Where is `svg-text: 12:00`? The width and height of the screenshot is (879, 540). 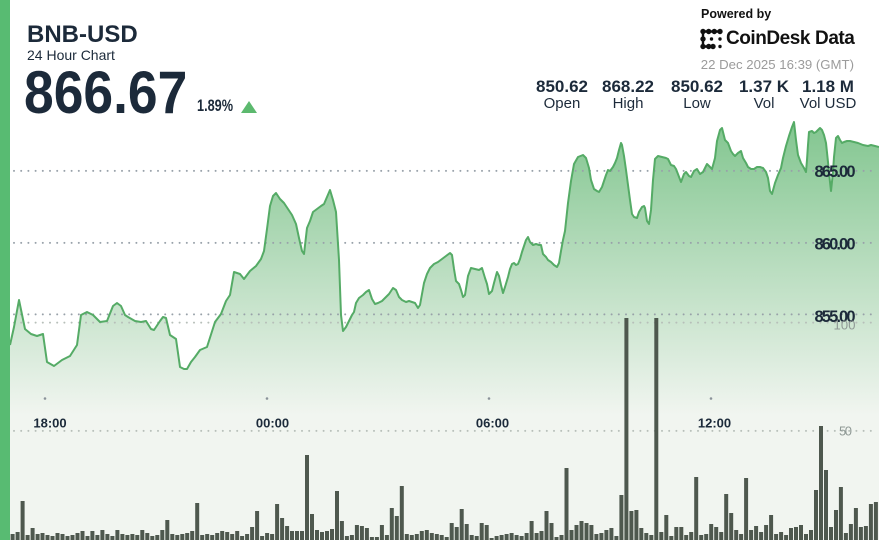 svg-text: 12:00 is located at coordinates (714, 423).